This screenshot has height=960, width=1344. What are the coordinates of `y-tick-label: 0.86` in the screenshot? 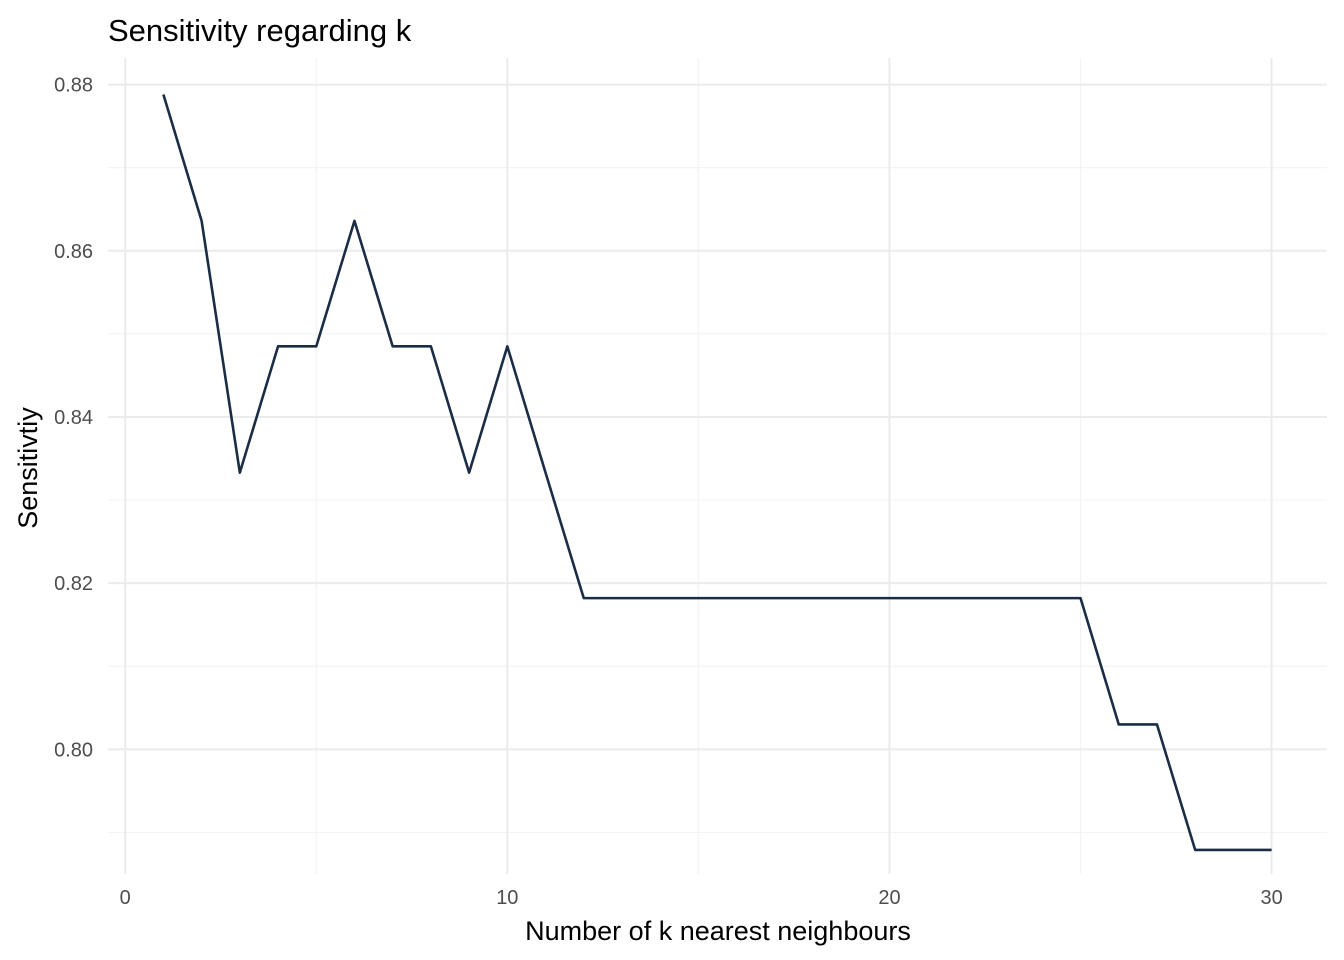 It's located at (73, 252).